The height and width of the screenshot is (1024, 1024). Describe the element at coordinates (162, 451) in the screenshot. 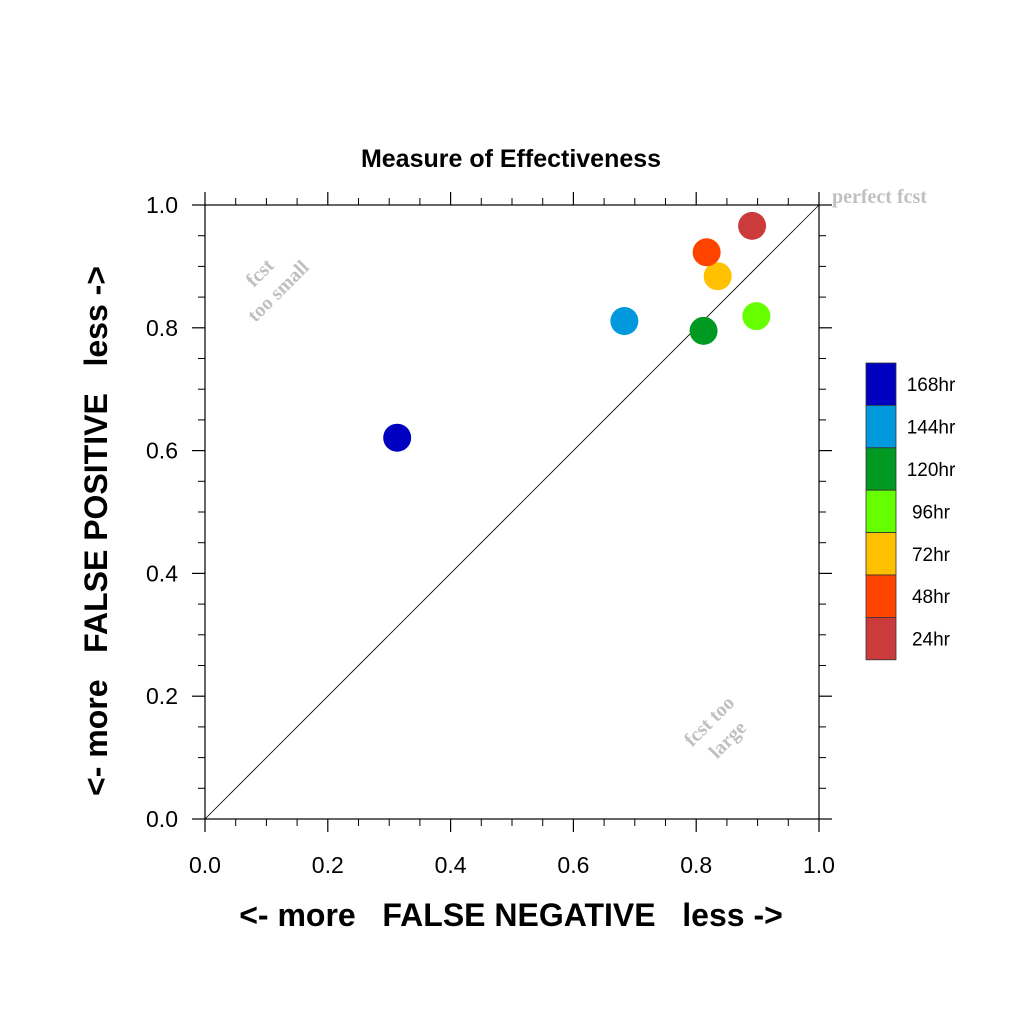

I see `y-tick-label: 0.6` at that location.